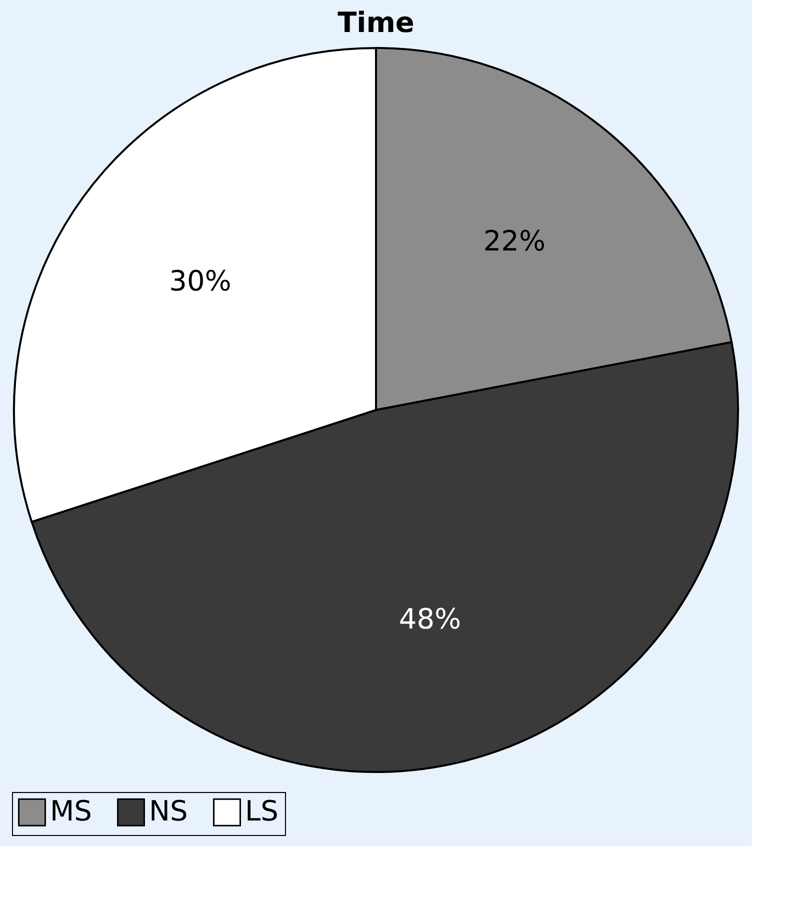 The width and height of the screenshot is (789, 912). Describe the element at coordinates (376, 22) in the screenshot. I see `chart-title: Time` at that location.